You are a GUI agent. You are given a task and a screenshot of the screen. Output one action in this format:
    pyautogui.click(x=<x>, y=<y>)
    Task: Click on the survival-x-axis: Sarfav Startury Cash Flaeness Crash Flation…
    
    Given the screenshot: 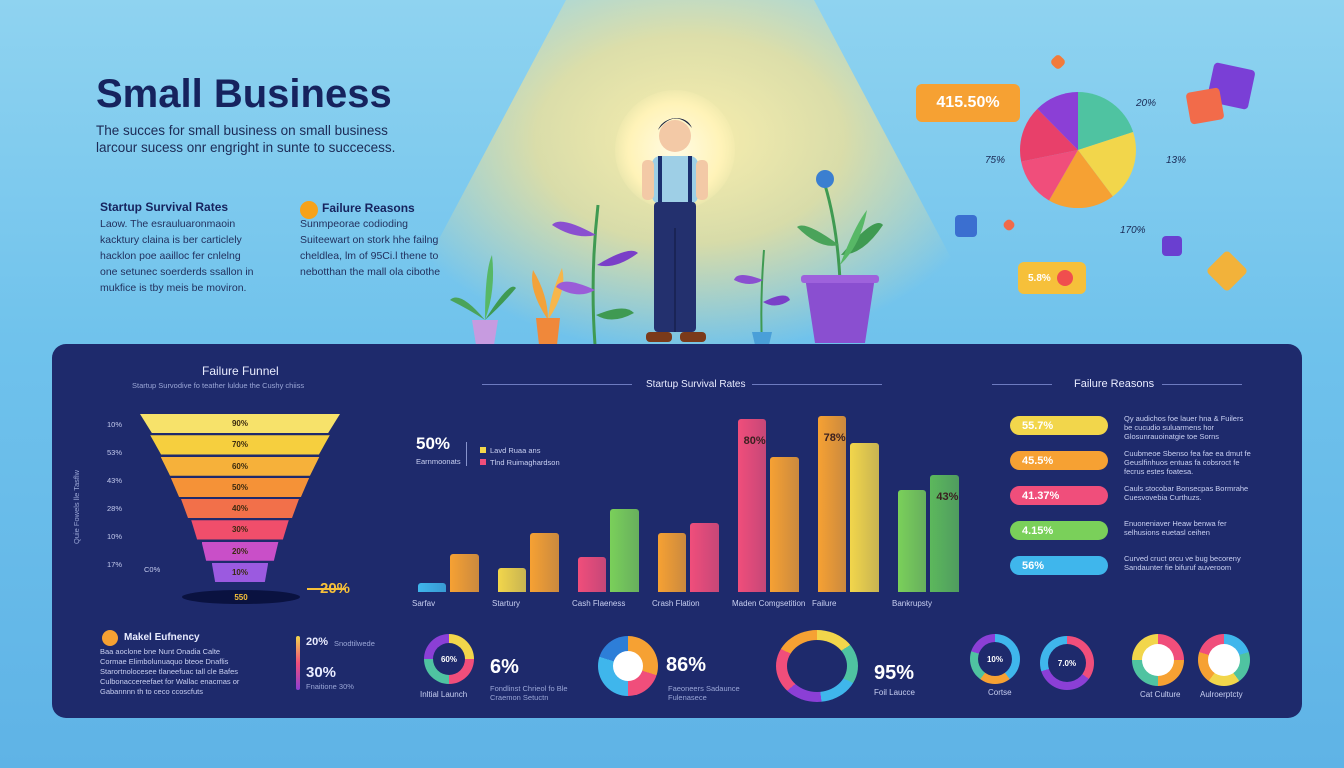 What is the action you would take?
    pyautogui.click(x=688, y=606)
    